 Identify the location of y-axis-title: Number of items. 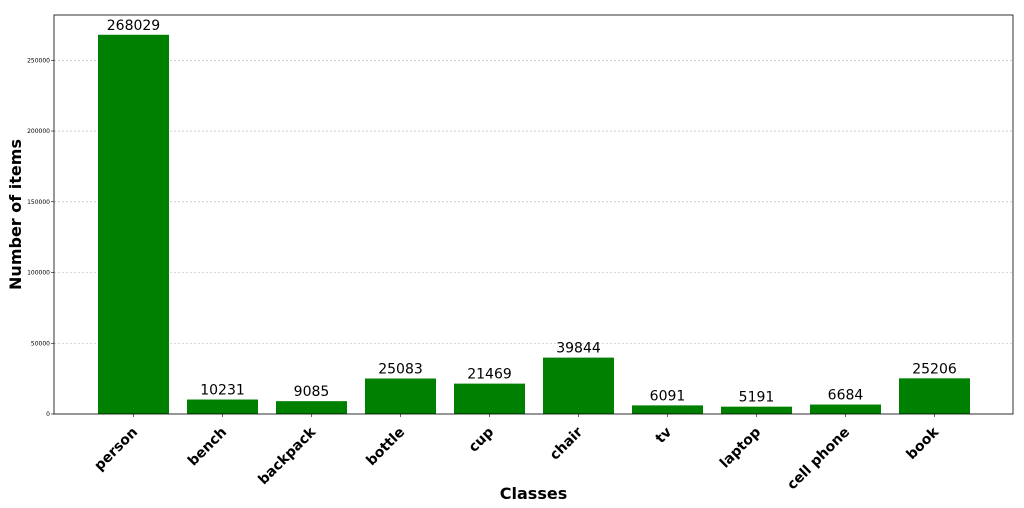
(15, 214).